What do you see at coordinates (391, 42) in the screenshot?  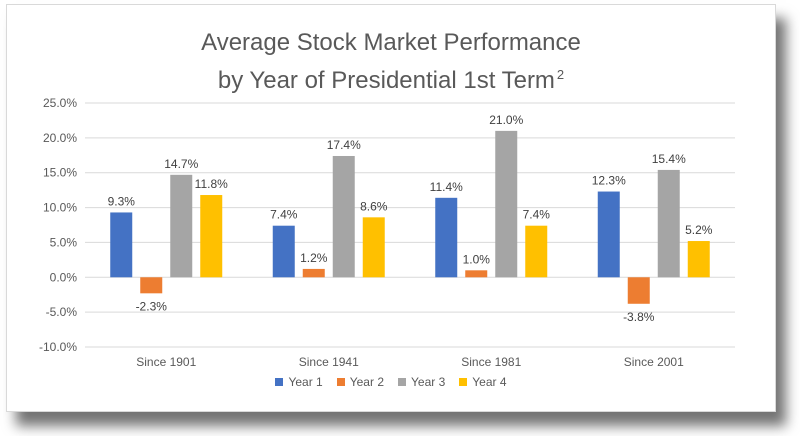 I see `chart-title-line-1: Average Stock Market Performance` at bounding box center [391, 42].